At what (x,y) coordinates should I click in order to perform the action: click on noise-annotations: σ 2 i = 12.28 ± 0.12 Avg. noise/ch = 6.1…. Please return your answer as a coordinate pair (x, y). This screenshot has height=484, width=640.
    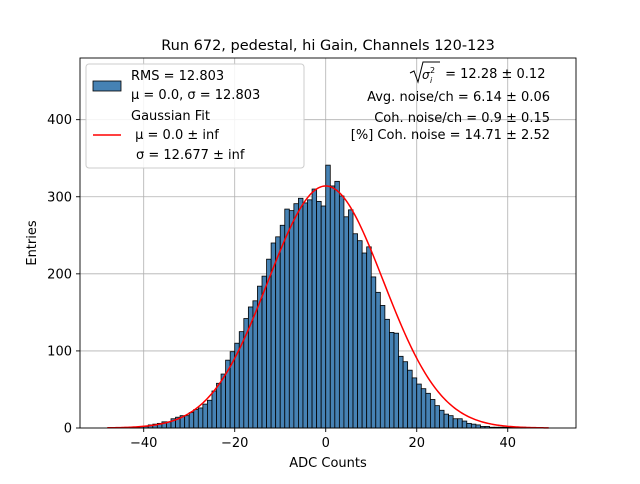
    Looking at the image, I should click on (450, 102).